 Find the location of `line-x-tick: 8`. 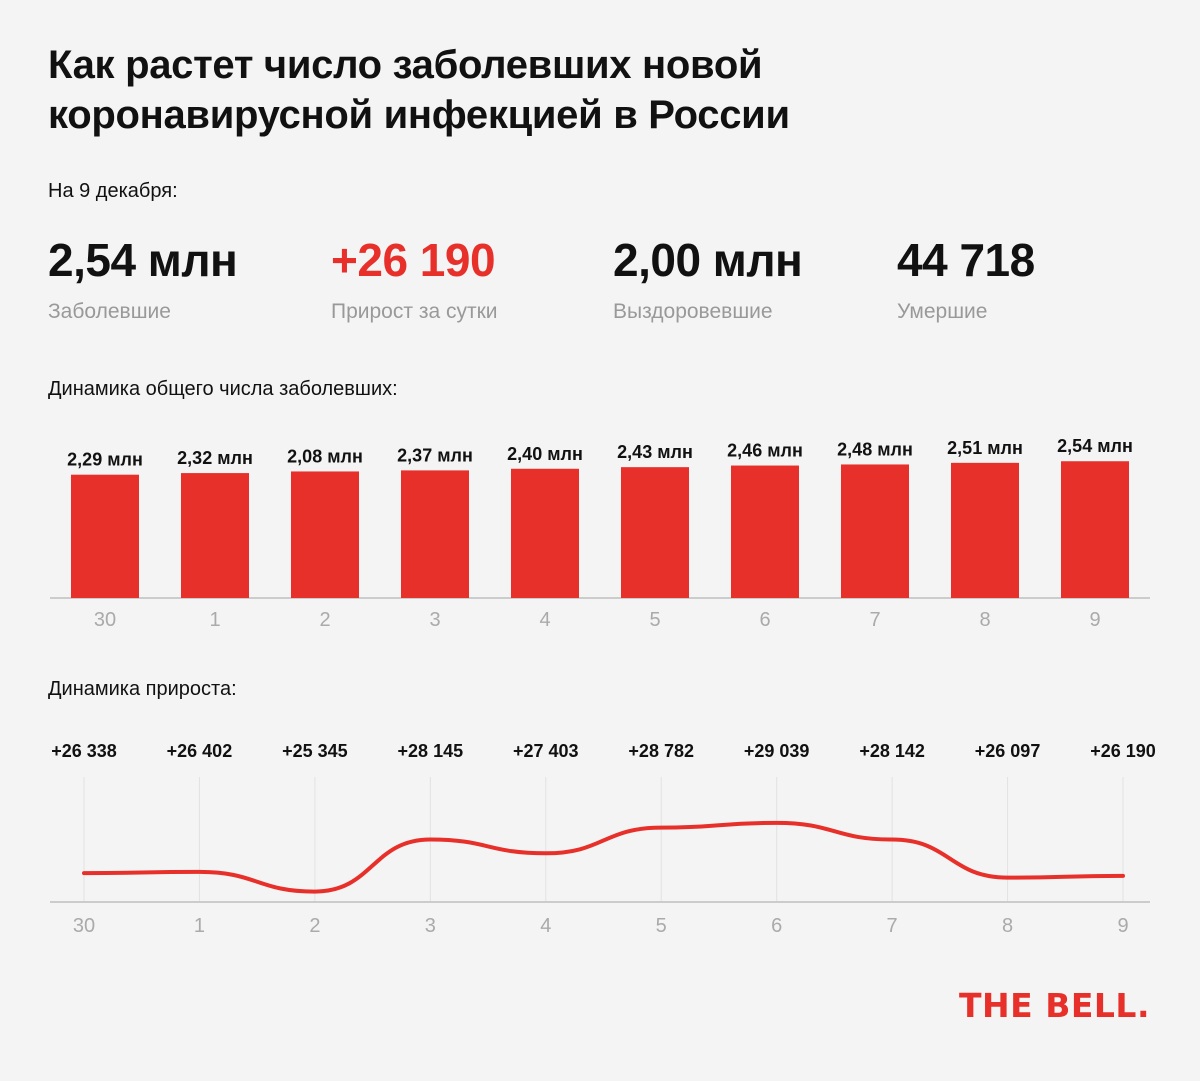

line-x-tick: 8 is located at coordinates (1007, 926).